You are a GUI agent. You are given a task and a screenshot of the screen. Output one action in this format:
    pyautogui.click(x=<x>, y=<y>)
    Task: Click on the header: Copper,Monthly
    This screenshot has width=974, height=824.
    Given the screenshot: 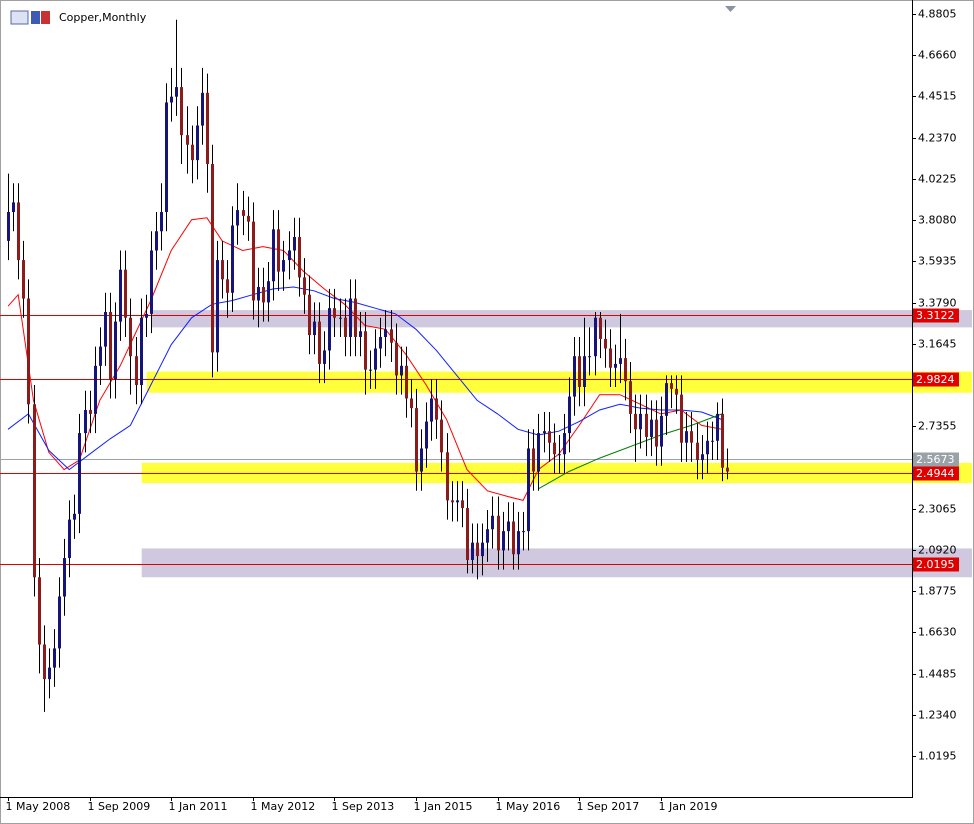 What is the action you would take?
    pyautogui.click(x=78, y=17)
    